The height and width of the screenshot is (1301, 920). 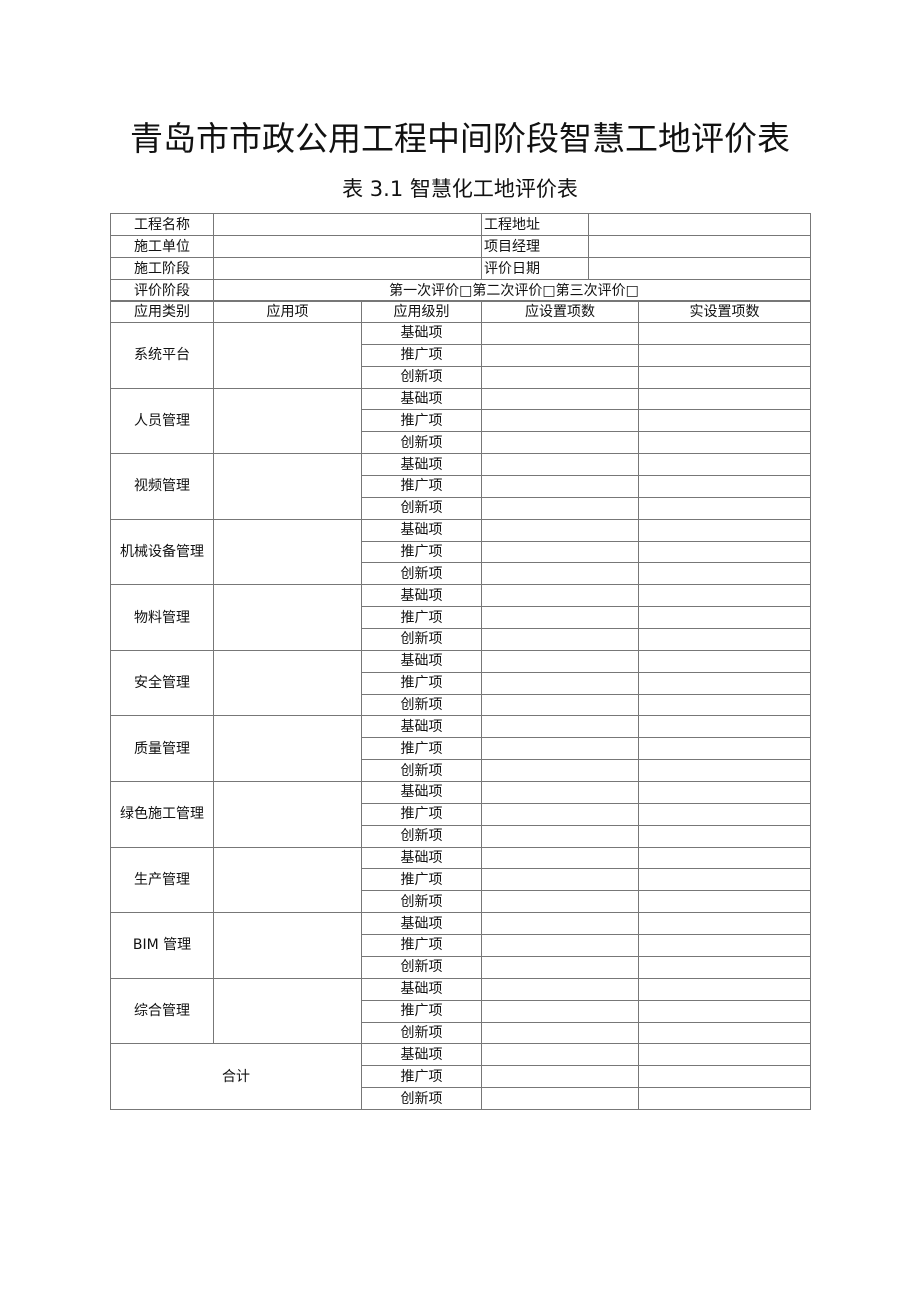 I want to click on table-row: 视频管理 基础项, so click(x=460, y=486).